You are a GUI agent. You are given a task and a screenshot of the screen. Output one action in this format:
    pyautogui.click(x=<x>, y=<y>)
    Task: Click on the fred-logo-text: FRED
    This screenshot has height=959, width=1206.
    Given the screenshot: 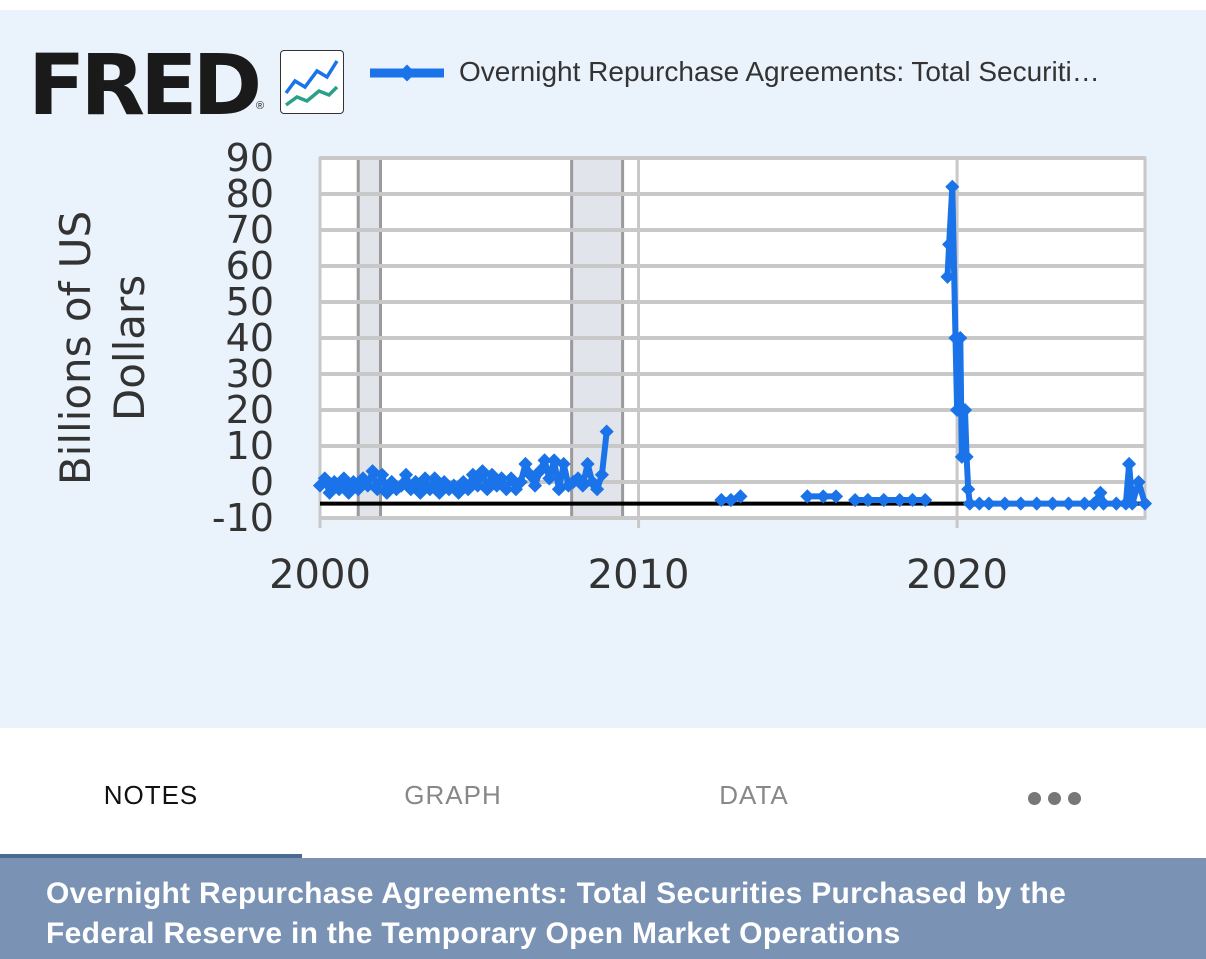 What is the action you would take?
    pyautogui.click(x=145, y=85)
    